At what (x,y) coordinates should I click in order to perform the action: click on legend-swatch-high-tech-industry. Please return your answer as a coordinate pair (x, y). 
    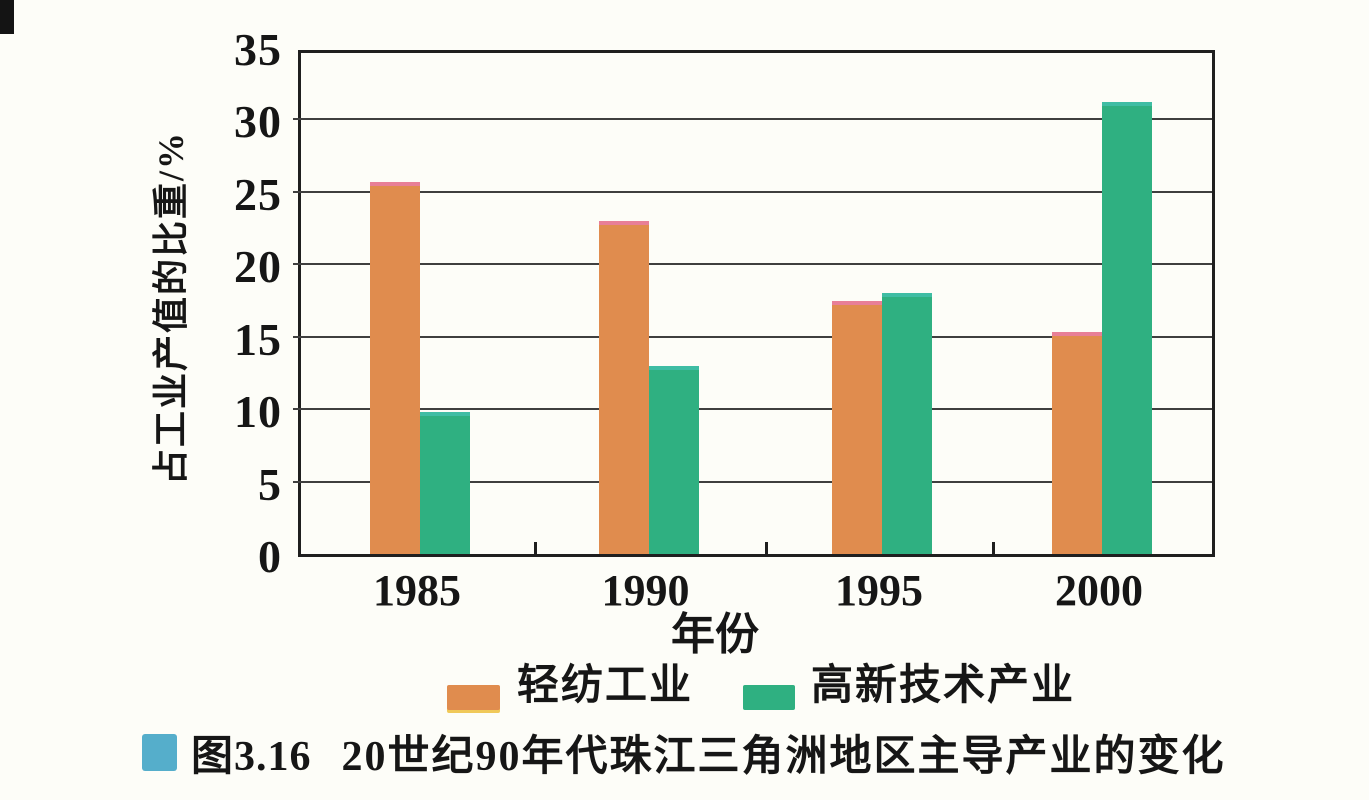
    Looking at the image, I should click on (769, 697).